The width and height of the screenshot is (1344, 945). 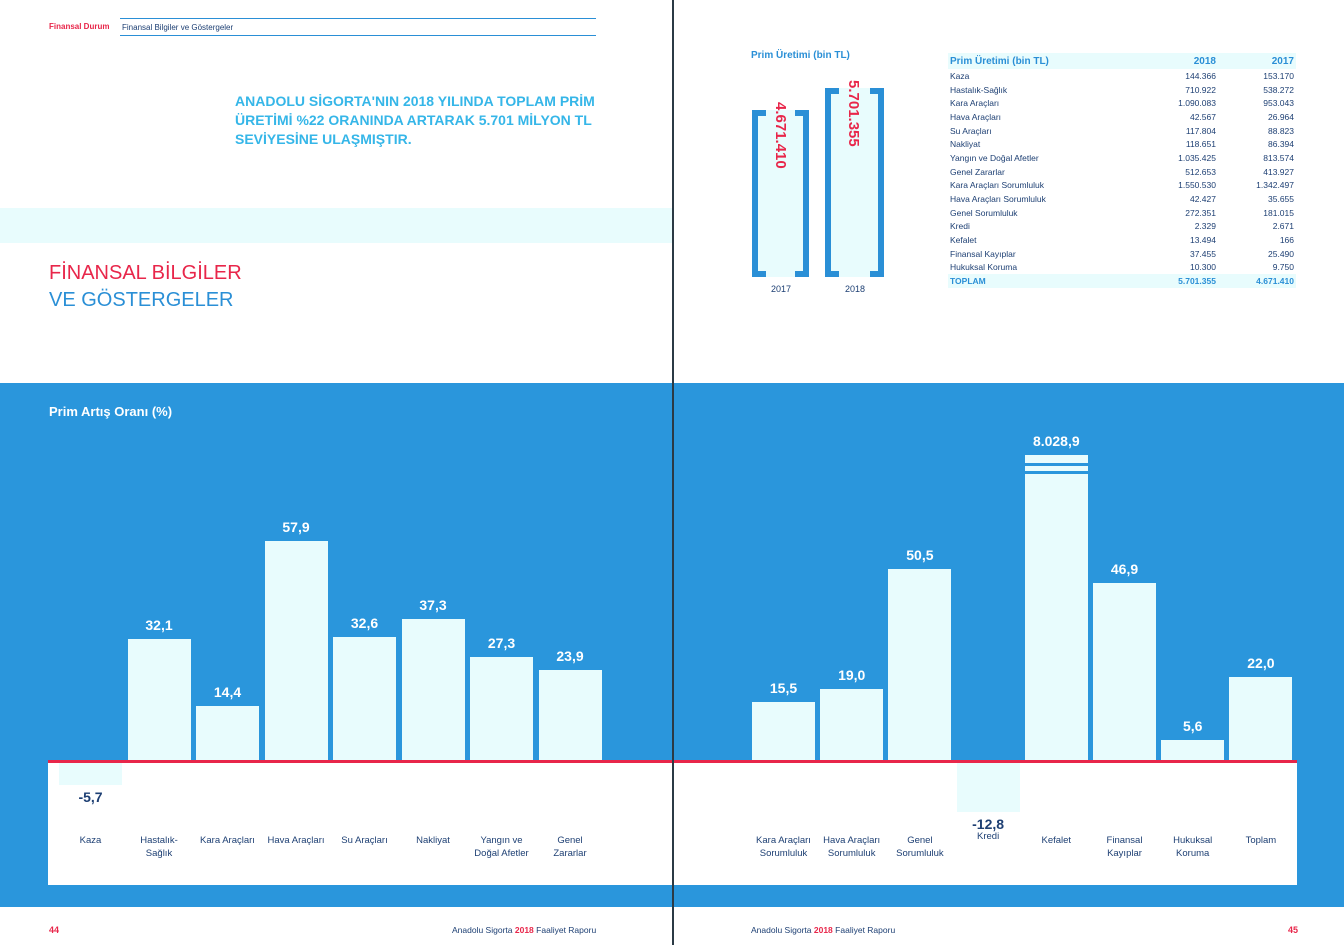 What do you see at coordinates (852, 847) in the screenshot?
I see `category-label: Hava Araçları Sorumluluk` at bounding box center [852, 847].